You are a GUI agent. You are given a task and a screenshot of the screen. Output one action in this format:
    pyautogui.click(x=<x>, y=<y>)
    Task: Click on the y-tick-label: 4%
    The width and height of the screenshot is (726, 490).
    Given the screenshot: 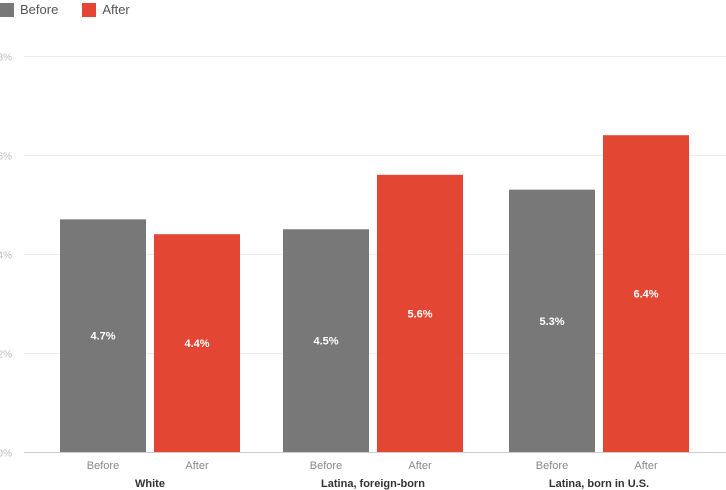 What is the action you would take?
    pyautogui.click(x=6, y=256)
    